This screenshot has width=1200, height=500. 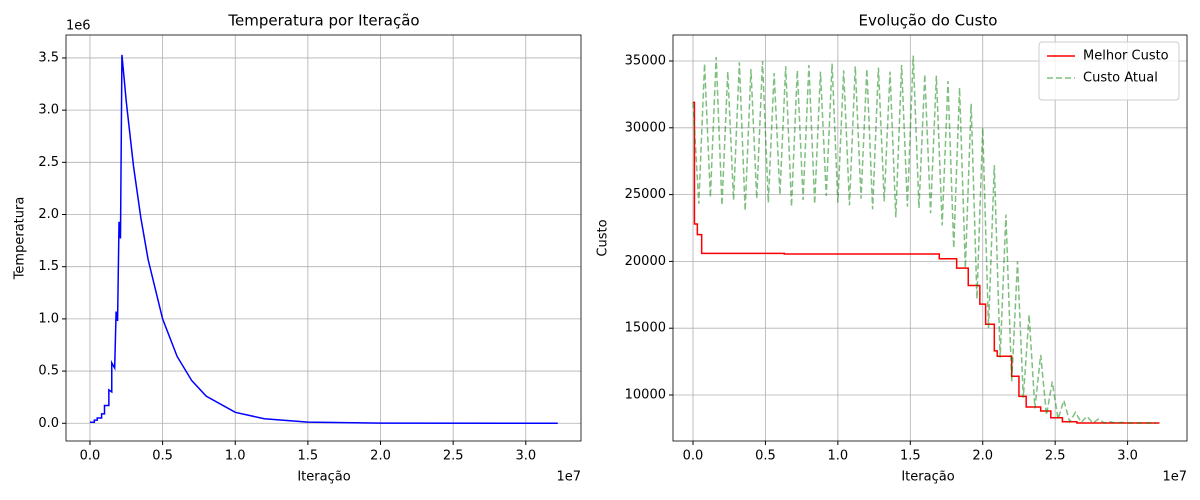 What do you see at coordinates (48, 318) in the screenshot?
I see `y-tick-label: 1.0` at bounding box center [48, 318].